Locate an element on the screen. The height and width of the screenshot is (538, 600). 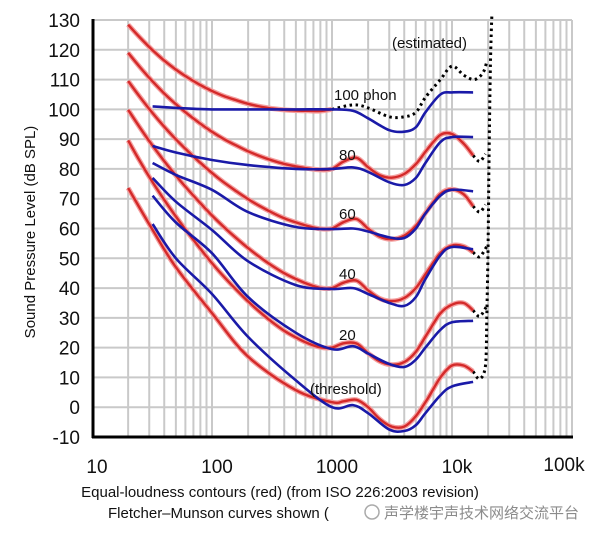
y-tick-label: 10 is located at coordinates (69, 378).